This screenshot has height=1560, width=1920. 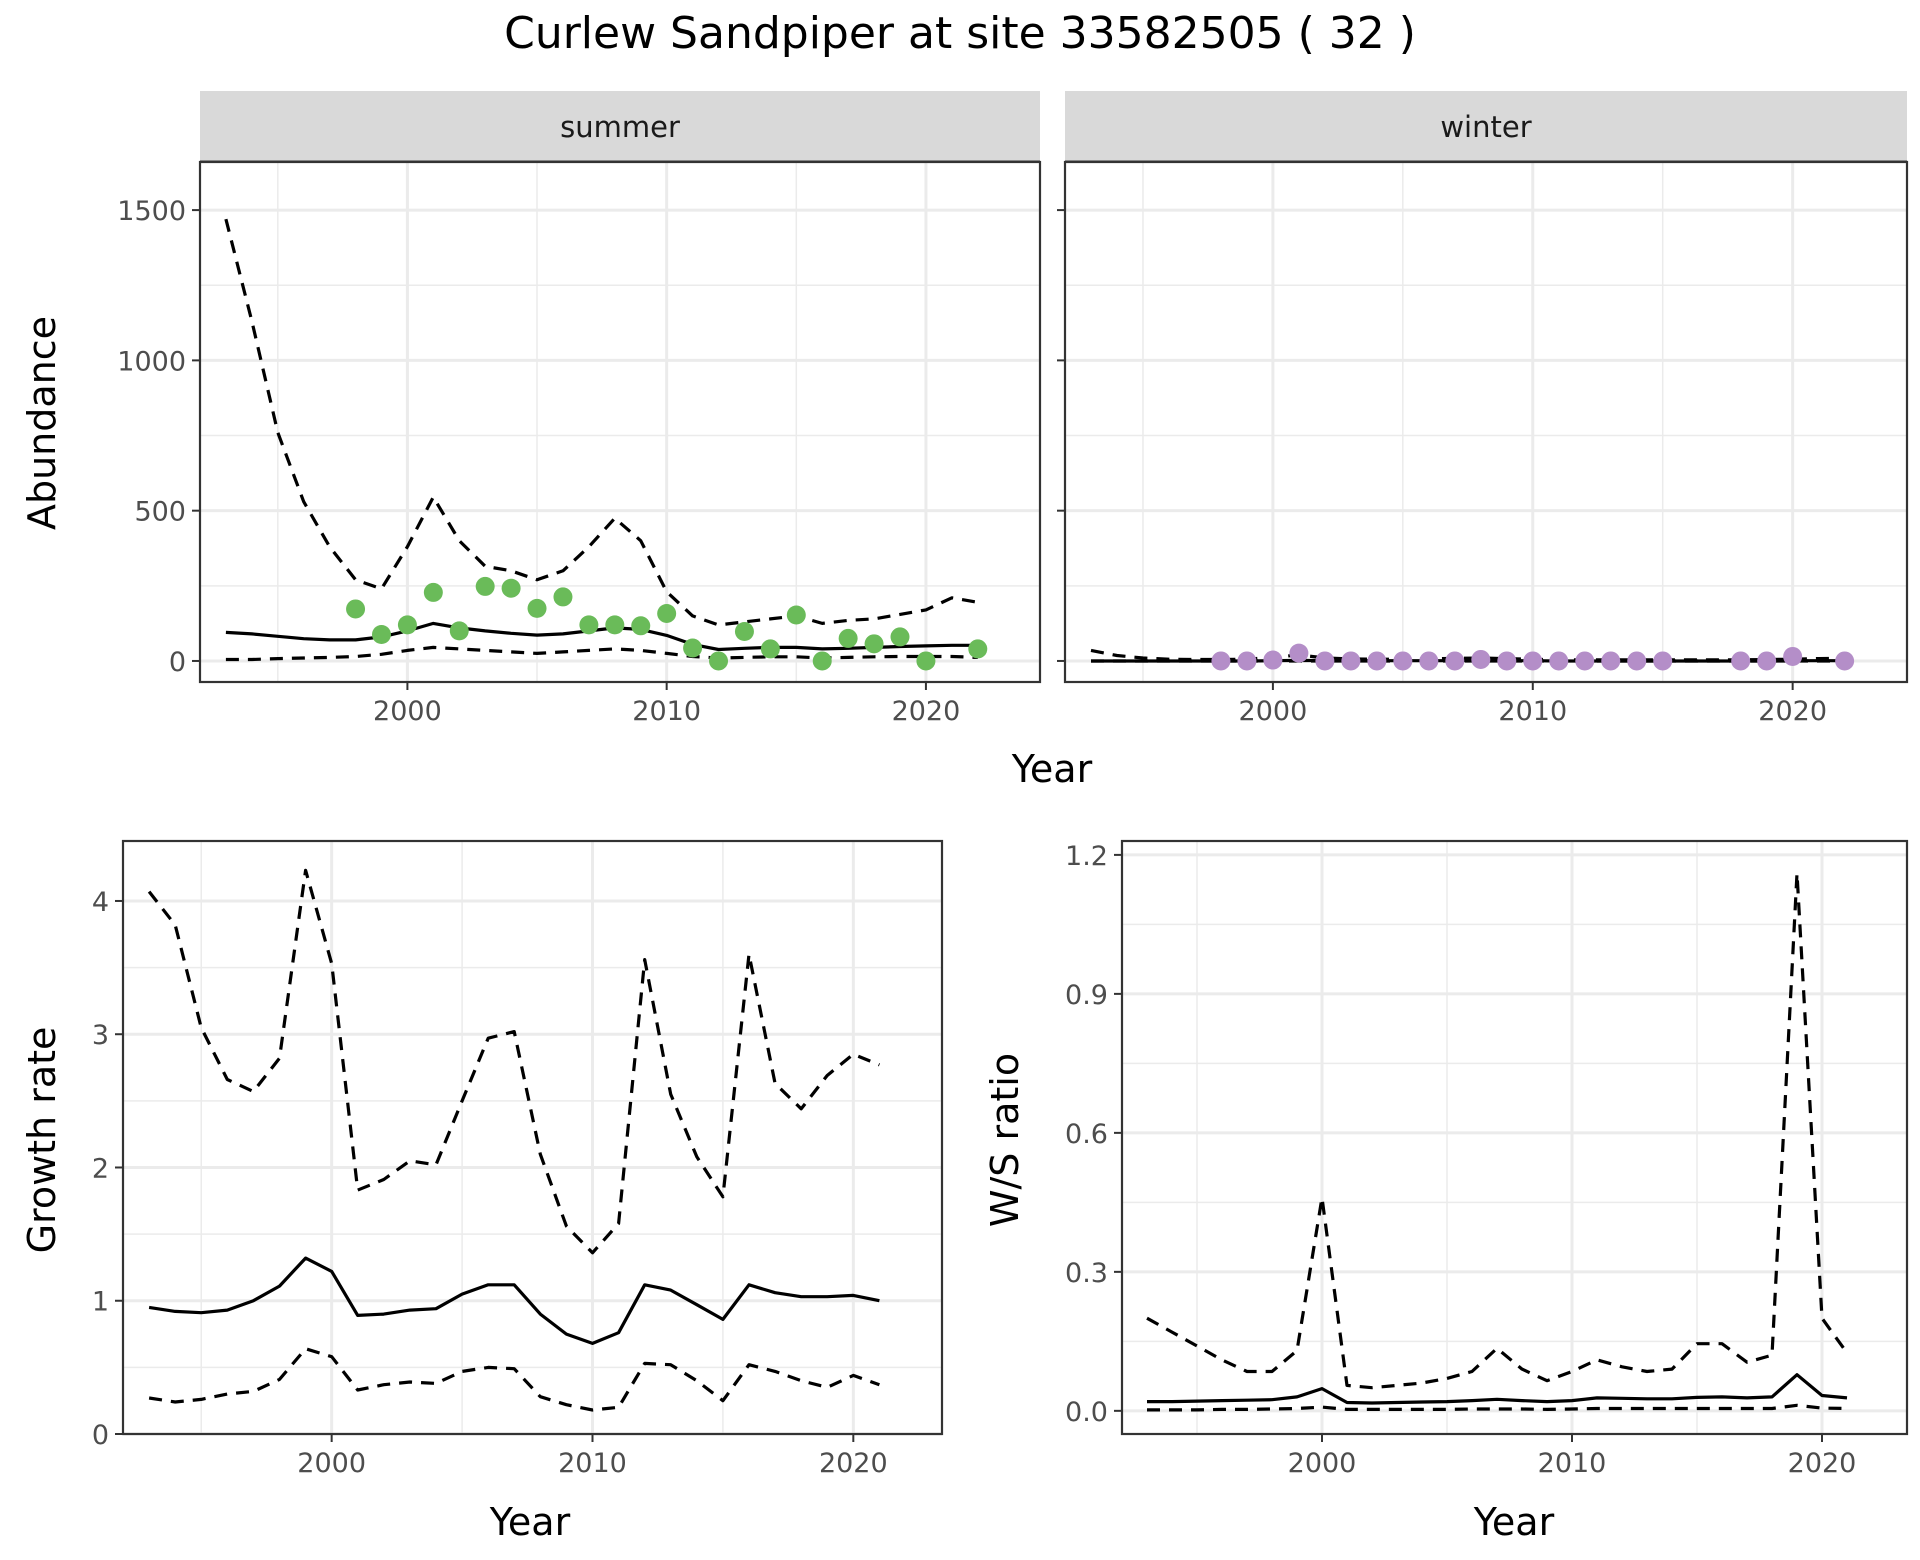 I want to click on y-tick-label: 3, so click(x=100, y=1035).